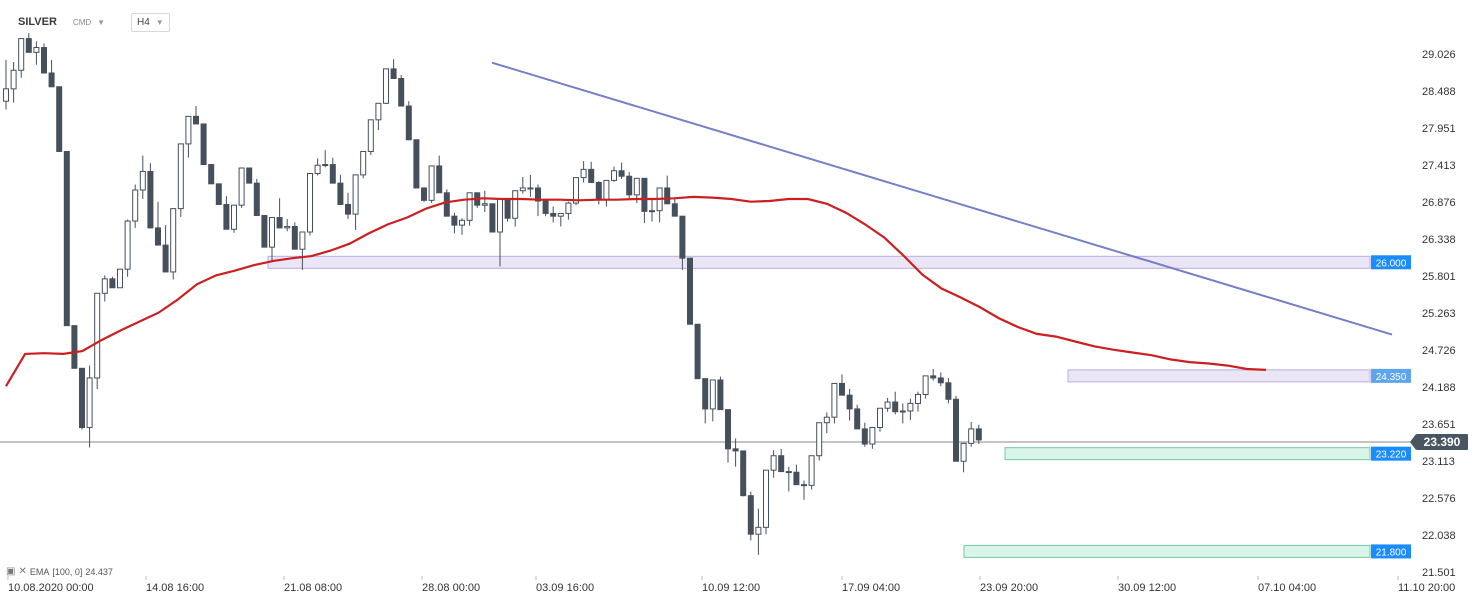 The width and height of the screenshot is (1482, 604). I want to click on close-icon: ✕, so click(22, 571).